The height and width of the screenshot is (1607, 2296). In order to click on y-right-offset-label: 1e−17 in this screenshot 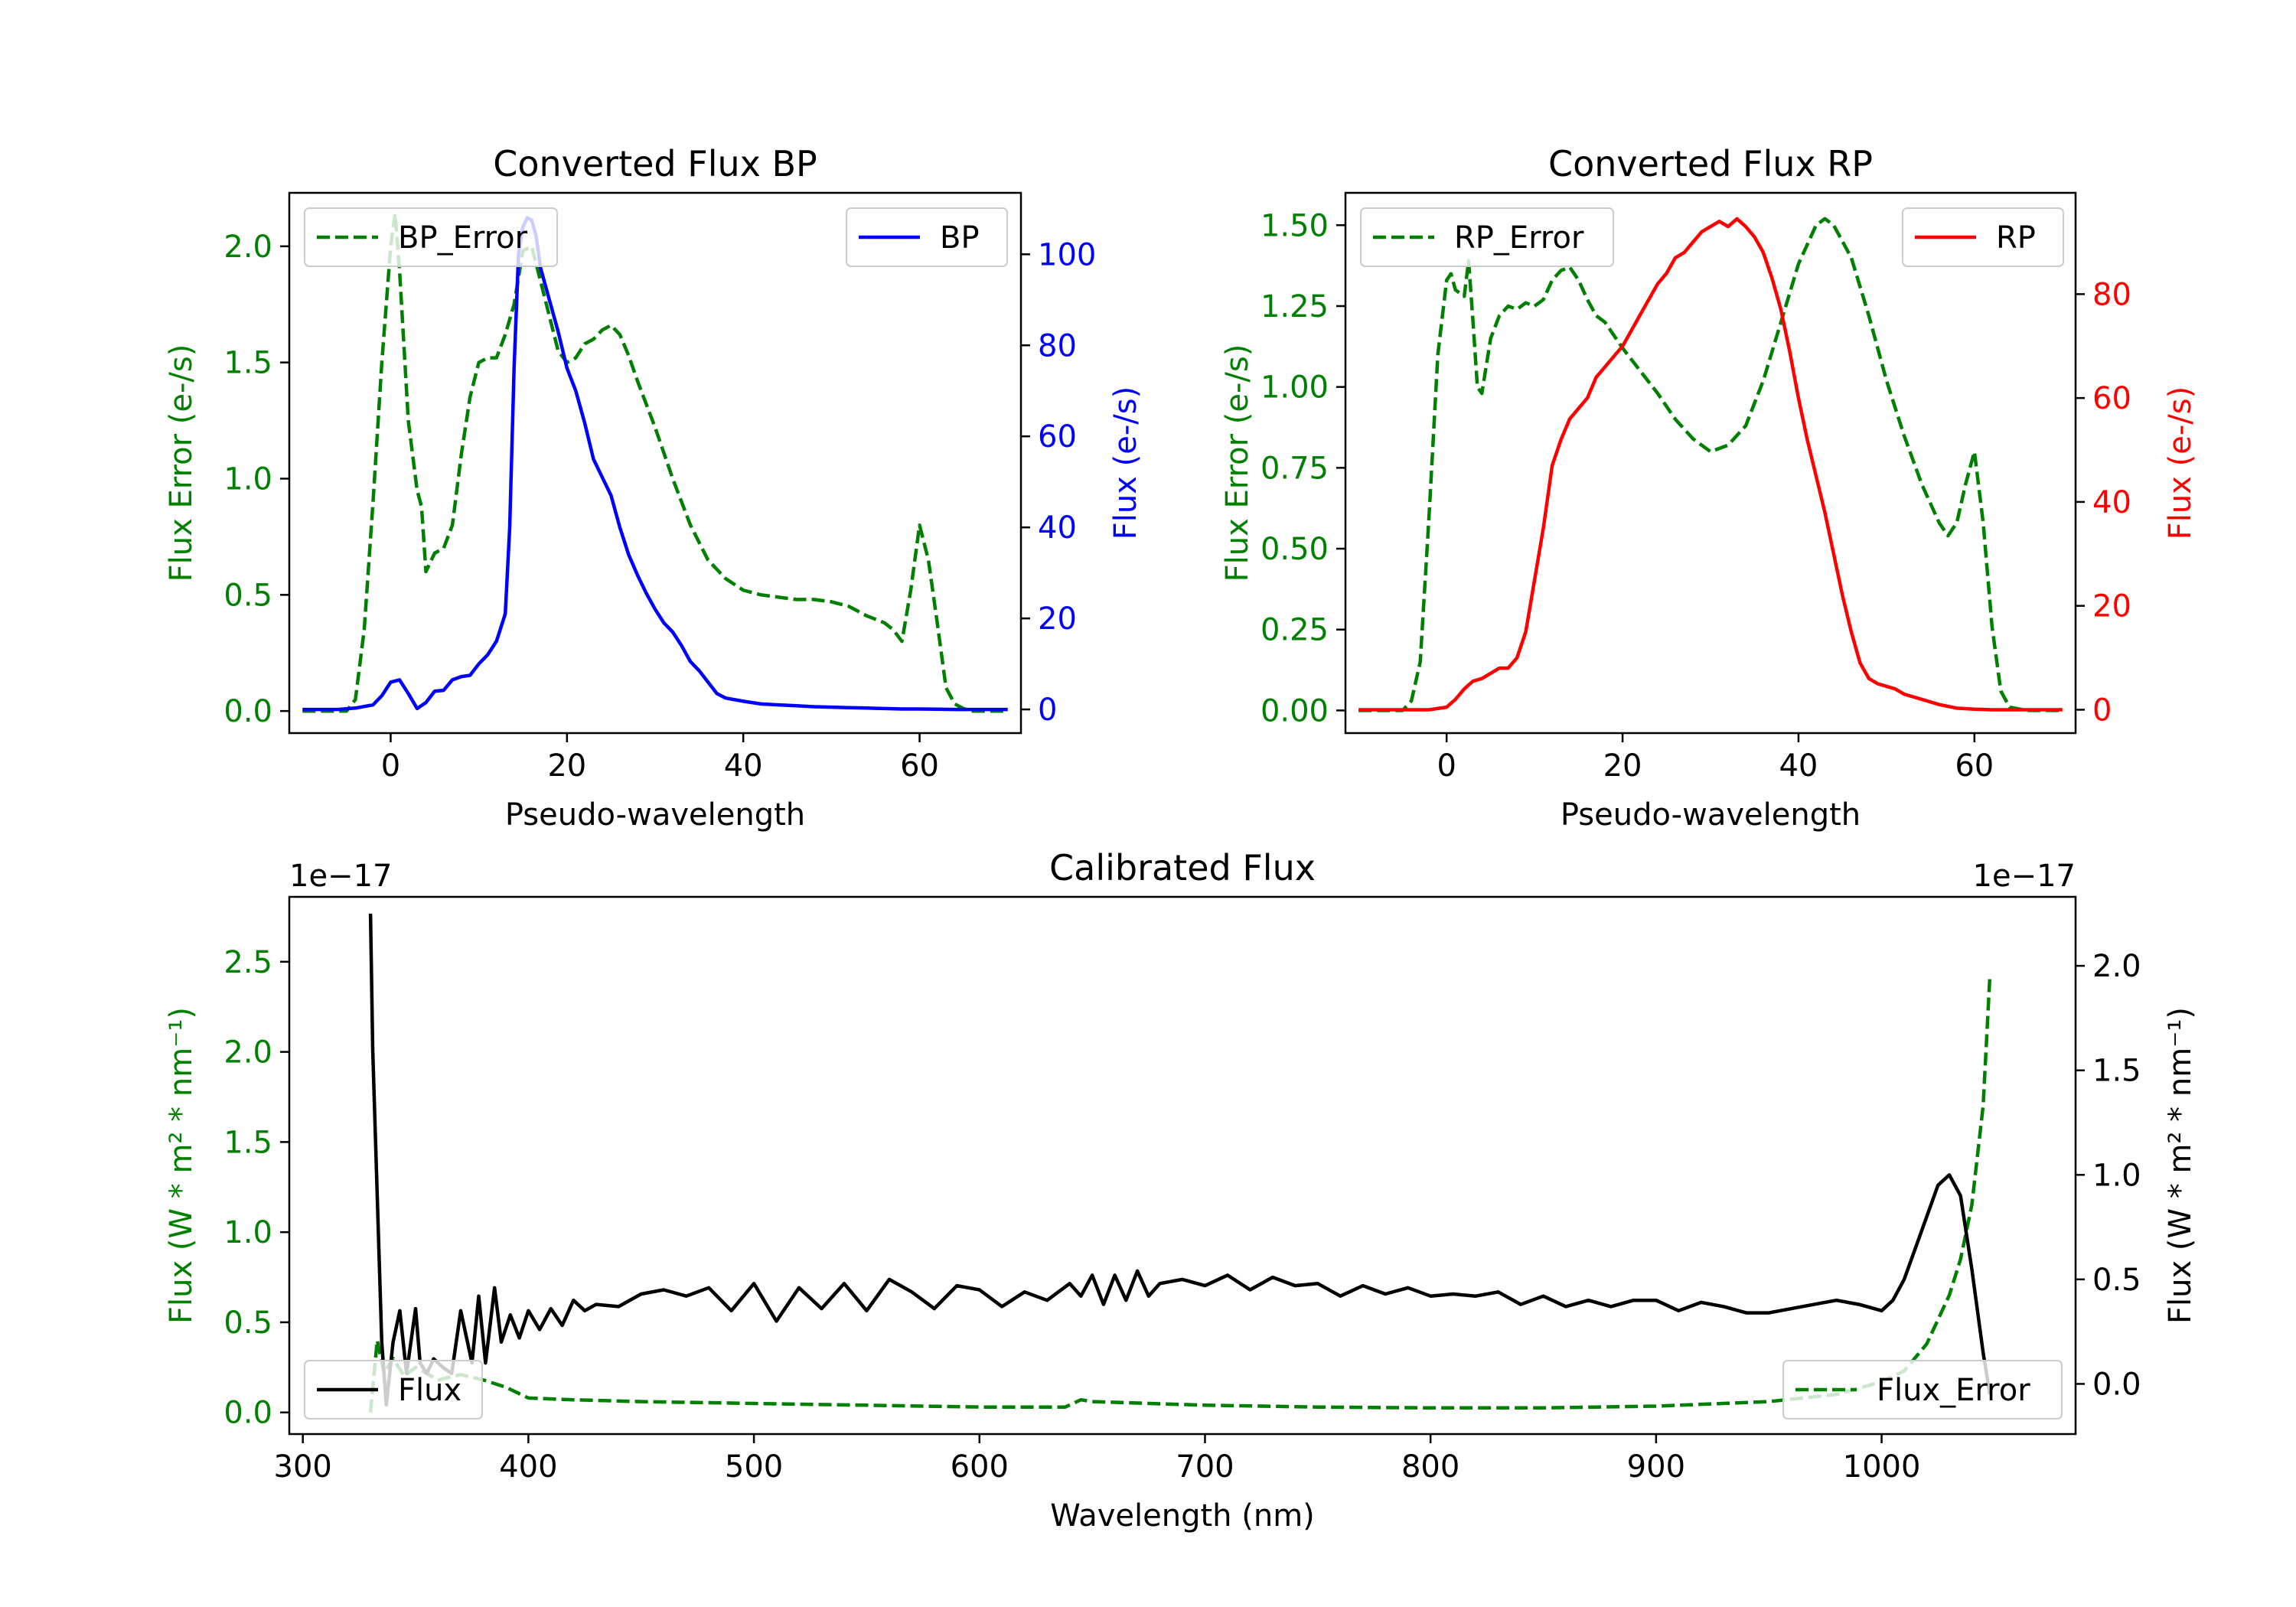, I will do `click(2024, 876)`.